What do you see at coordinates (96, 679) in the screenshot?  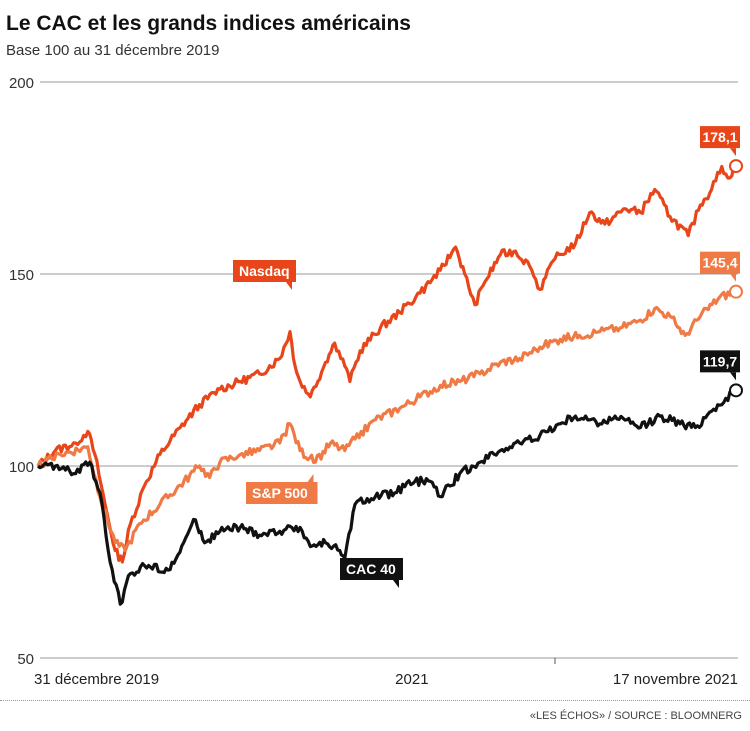 I see `x-tick-label: 31 décembre 2019` at bounding box center [96, 679].